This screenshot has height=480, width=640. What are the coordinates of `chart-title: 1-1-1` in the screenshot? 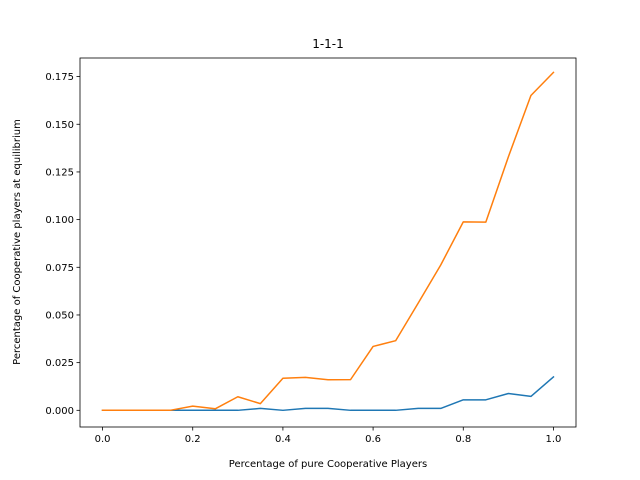 It's located at (328, 44).